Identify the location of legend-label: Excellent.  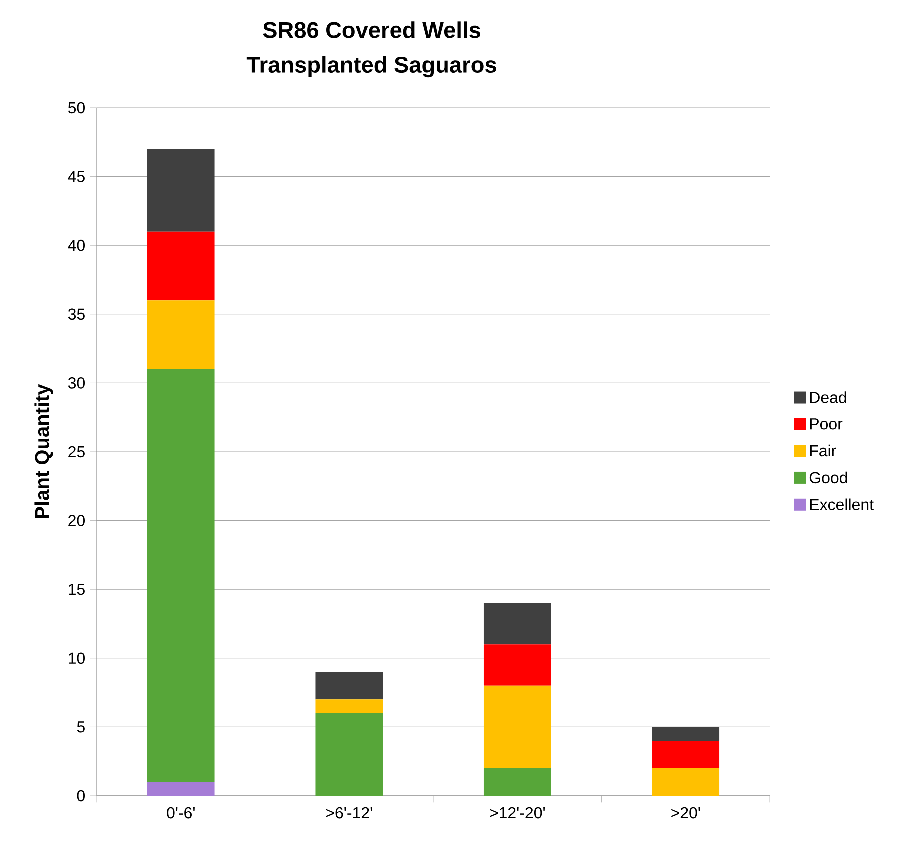
(842, 504).